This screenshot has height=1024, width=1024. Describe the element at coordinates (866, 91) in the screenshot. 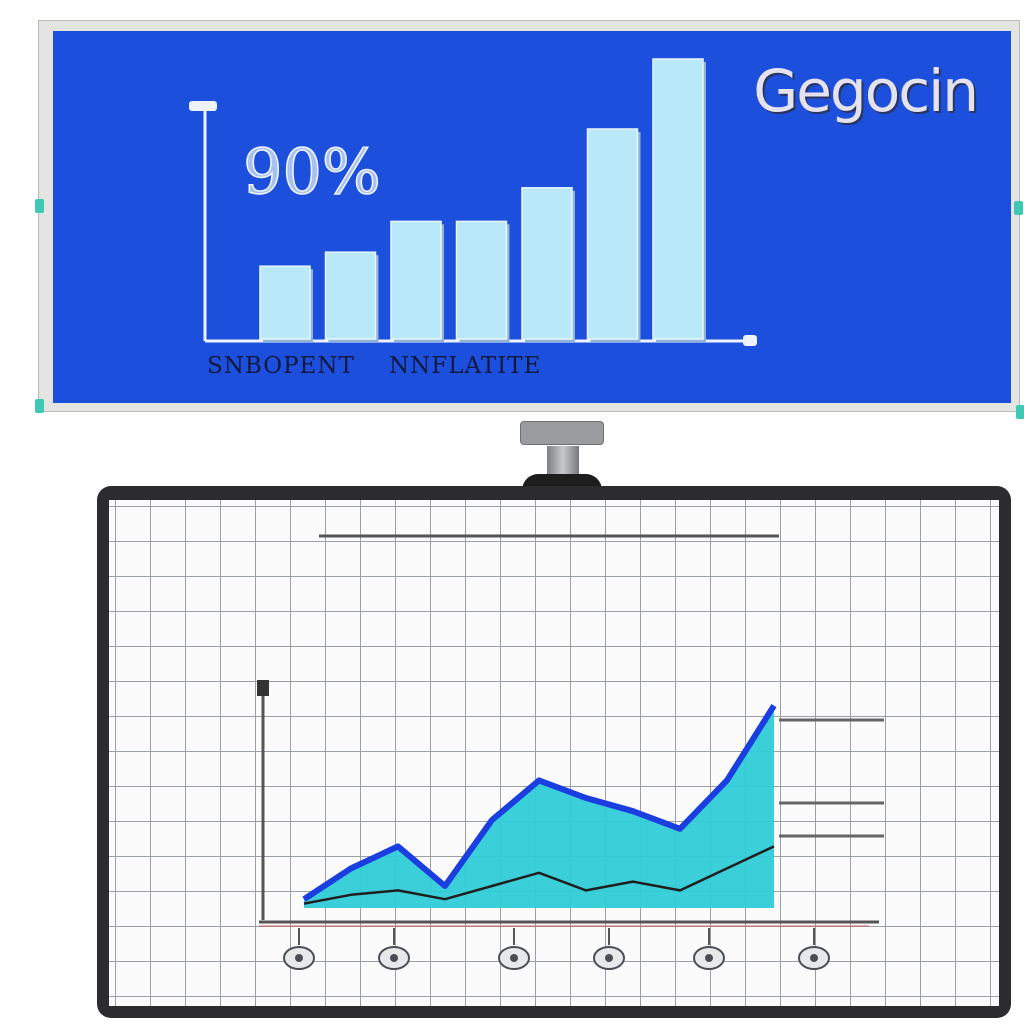

I see `brand-logo-text: Gegocin` at that location.